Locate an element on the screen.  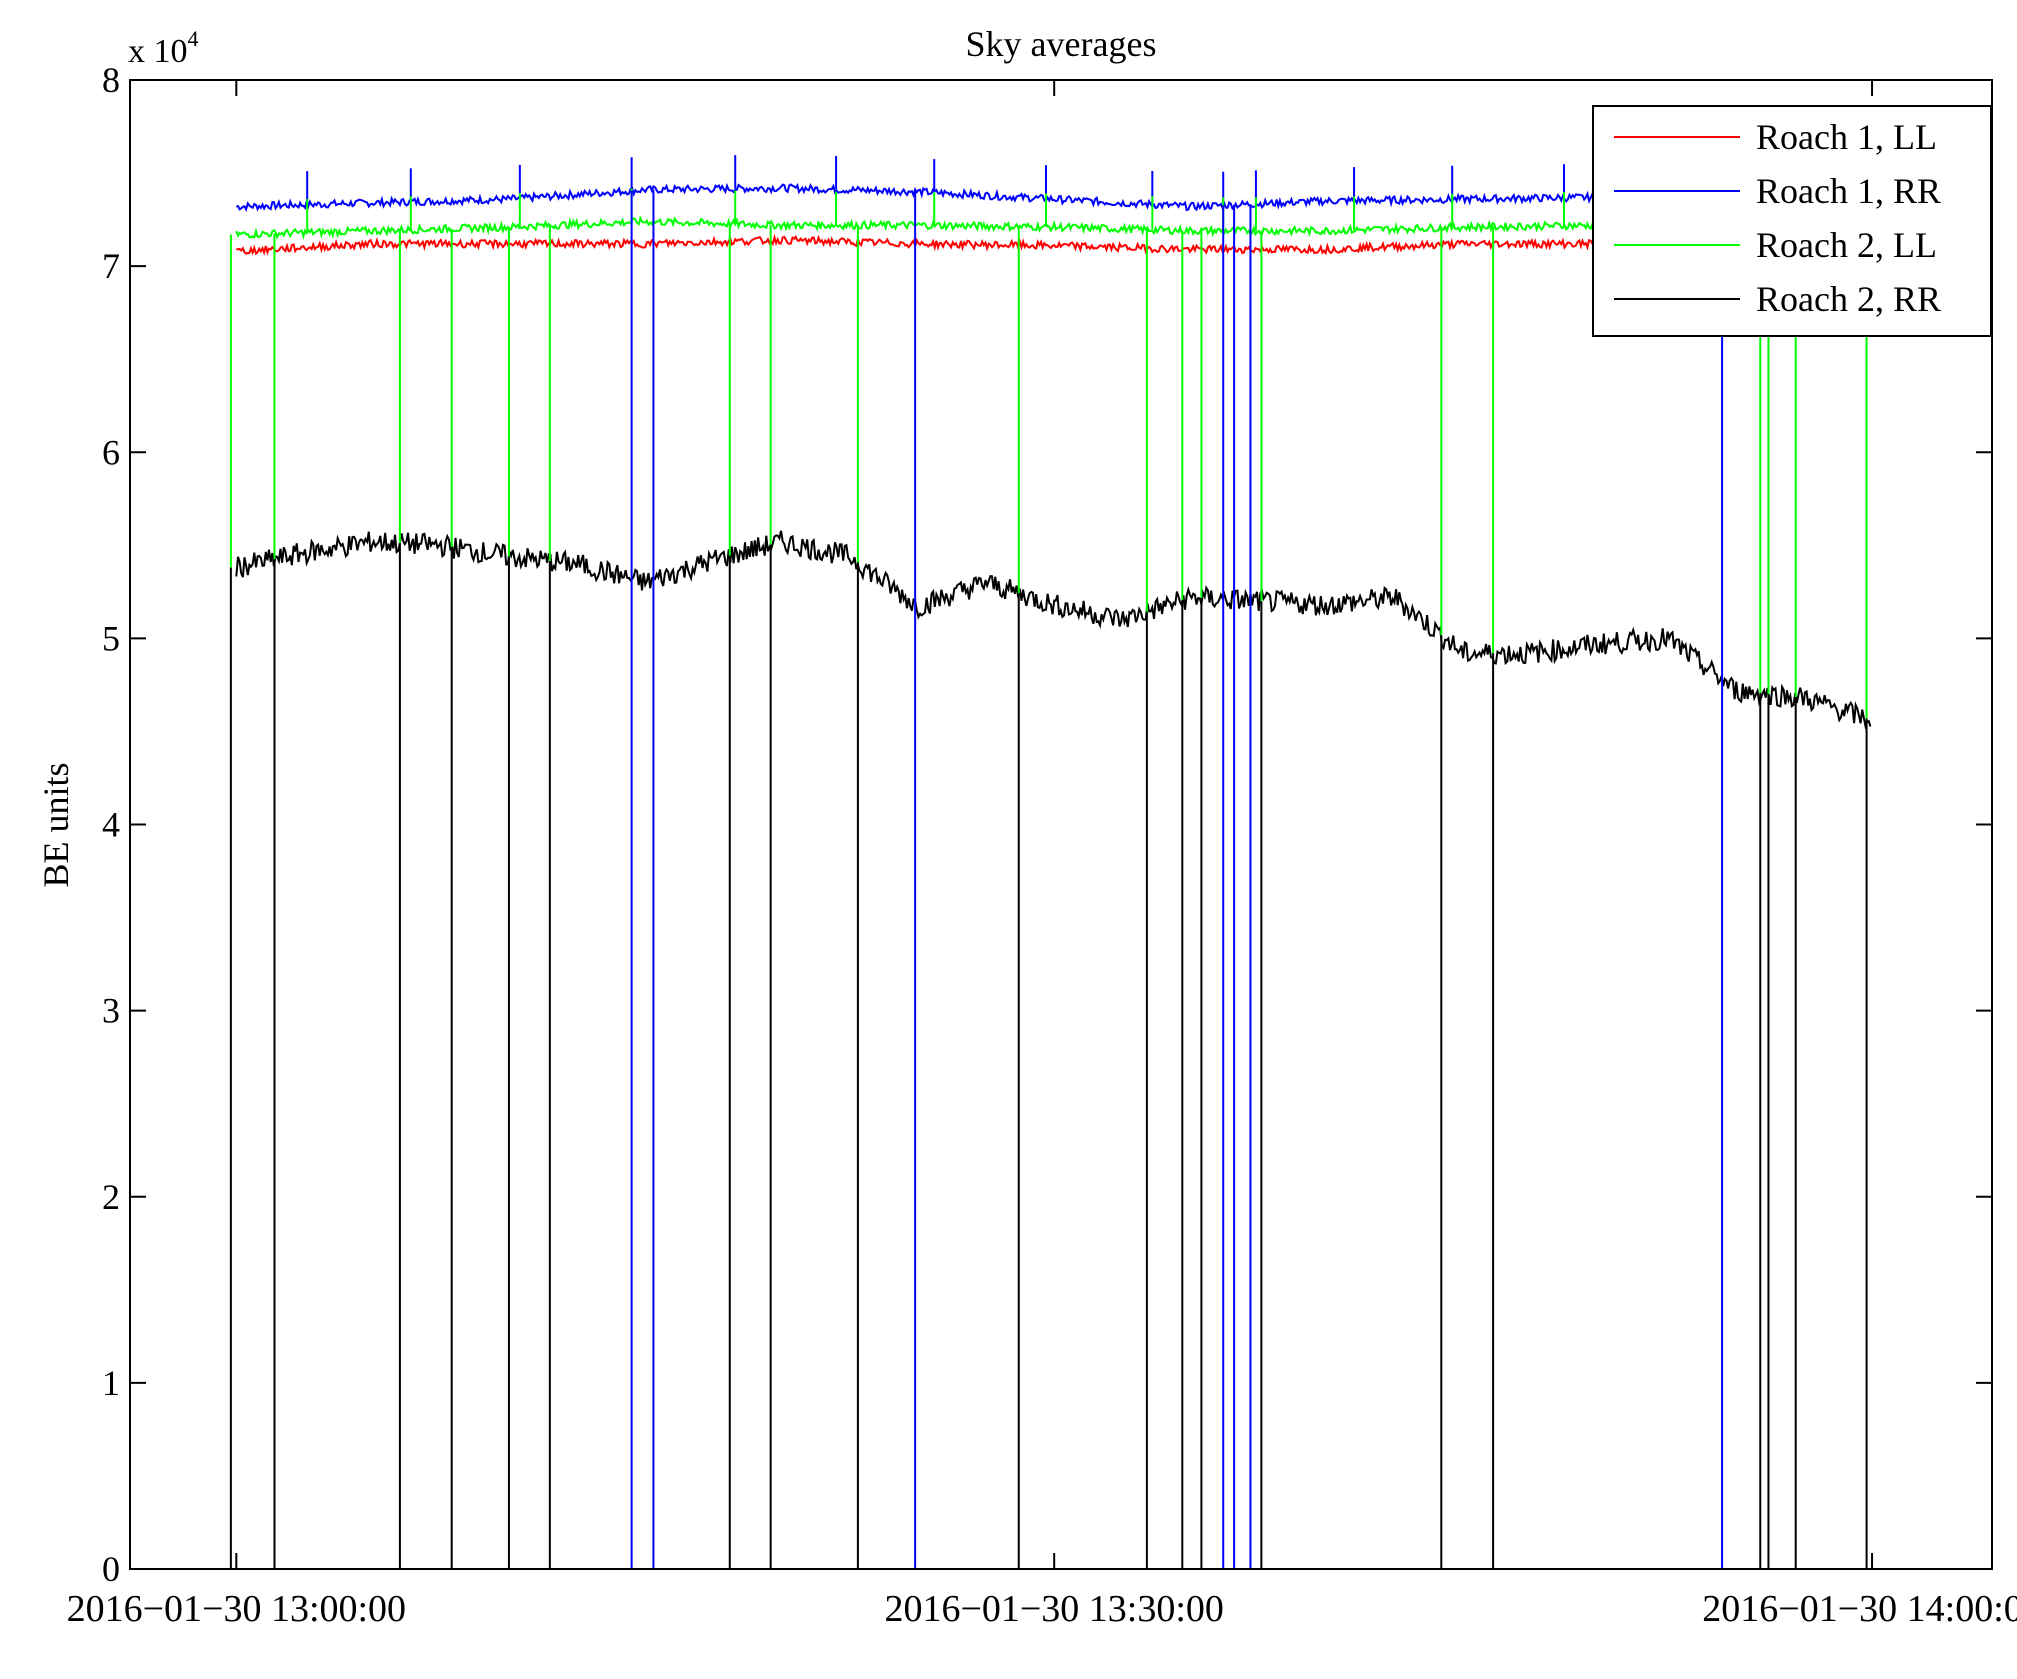
y-tick-labels: 0 1 2 3 4 5 6 7 8 is located at coordinates (111, 824).